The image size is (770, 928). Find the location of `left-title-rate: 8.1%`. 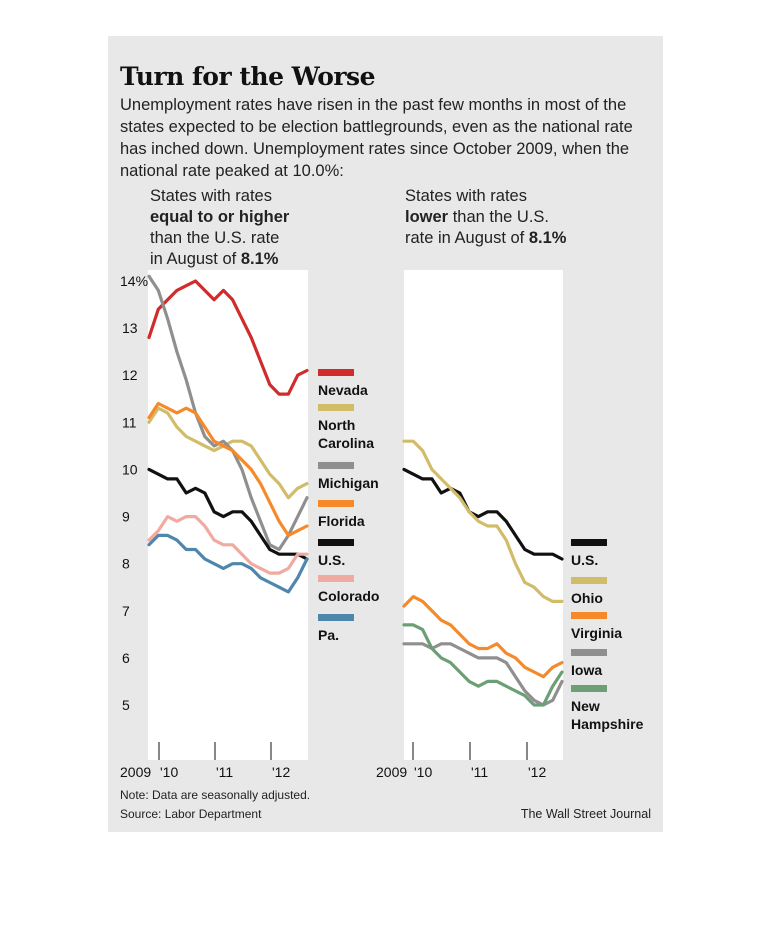

left-title-rate: 8.1% is located at coordinates (259, 259).